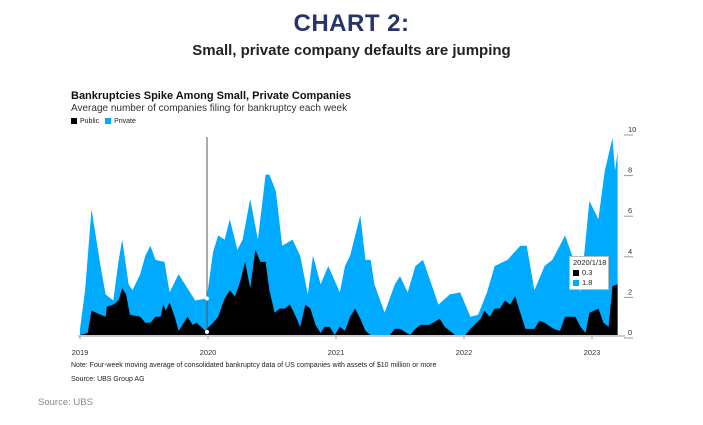  What do you see at coordinates (108, 121) in the screenshot?
I see `private-swatch` at bounding box center [108, 121].